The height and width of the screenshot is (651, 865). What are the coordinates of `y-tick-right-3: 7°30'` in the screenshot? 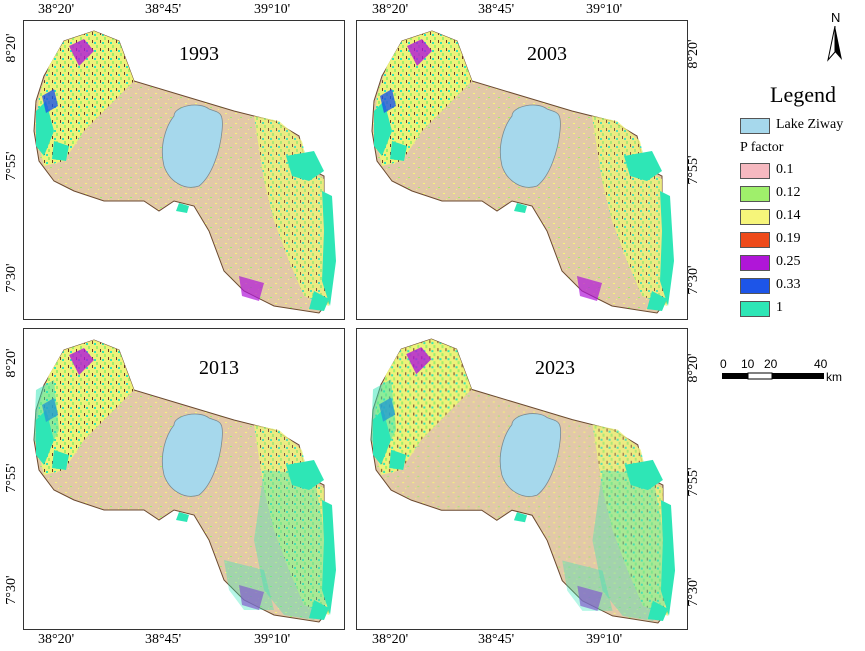 It's located at (693, 280).